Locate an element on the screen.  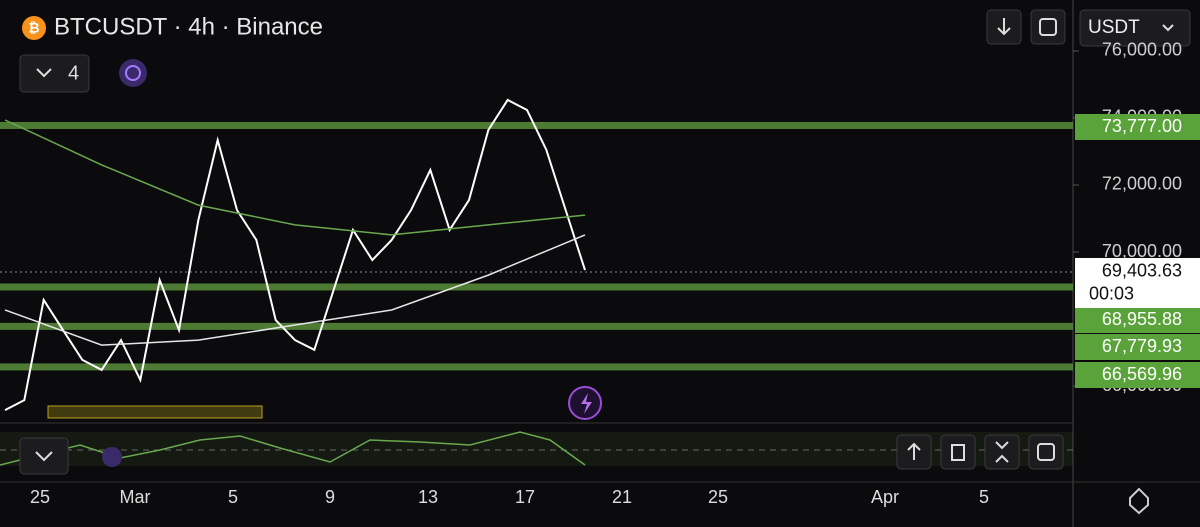
level-label: 66,569.96 is located at coordinates (1142, 374).